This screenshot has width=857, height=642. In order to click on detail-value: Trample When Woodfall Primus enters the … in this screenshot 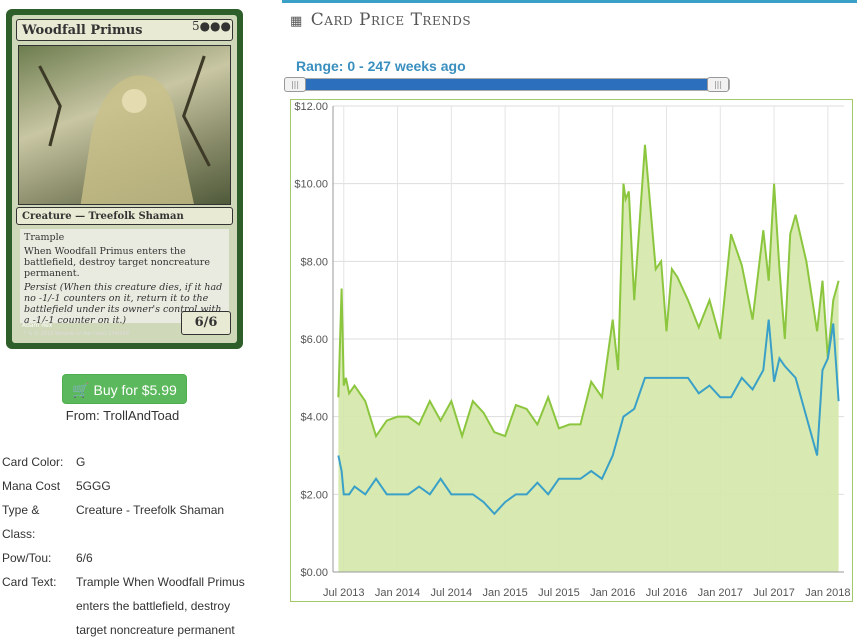, I will do `click(160, 606)`.